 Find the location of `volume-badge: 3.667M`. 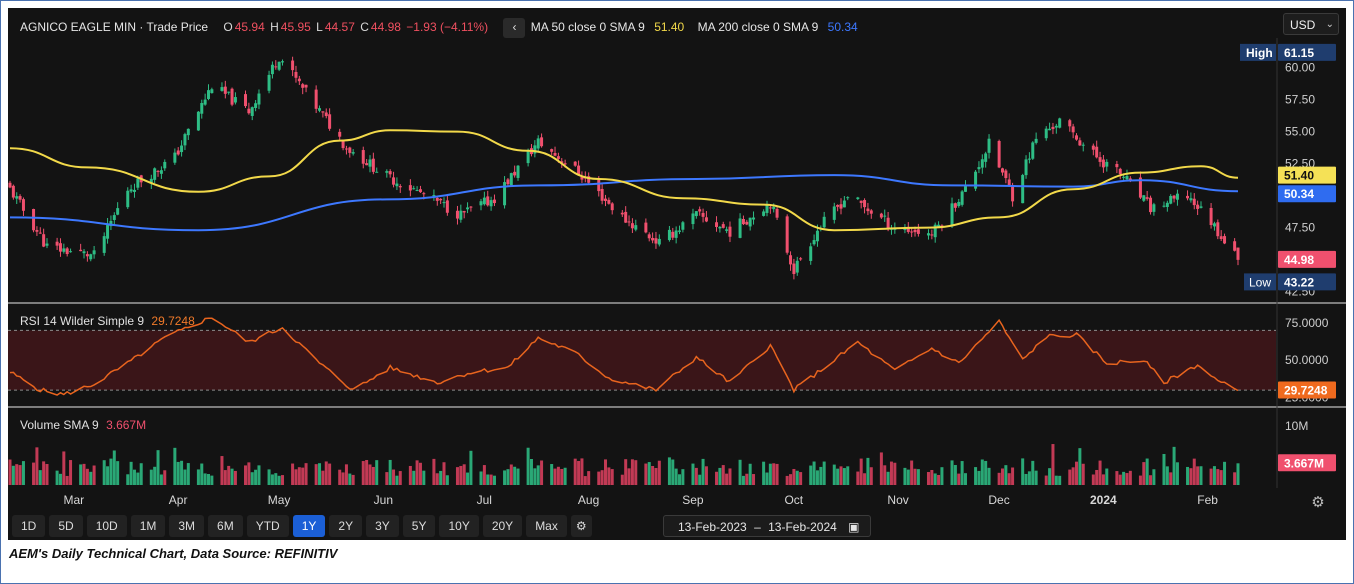

volume-badge: 3.667M is located at coordinates (1304, 463).